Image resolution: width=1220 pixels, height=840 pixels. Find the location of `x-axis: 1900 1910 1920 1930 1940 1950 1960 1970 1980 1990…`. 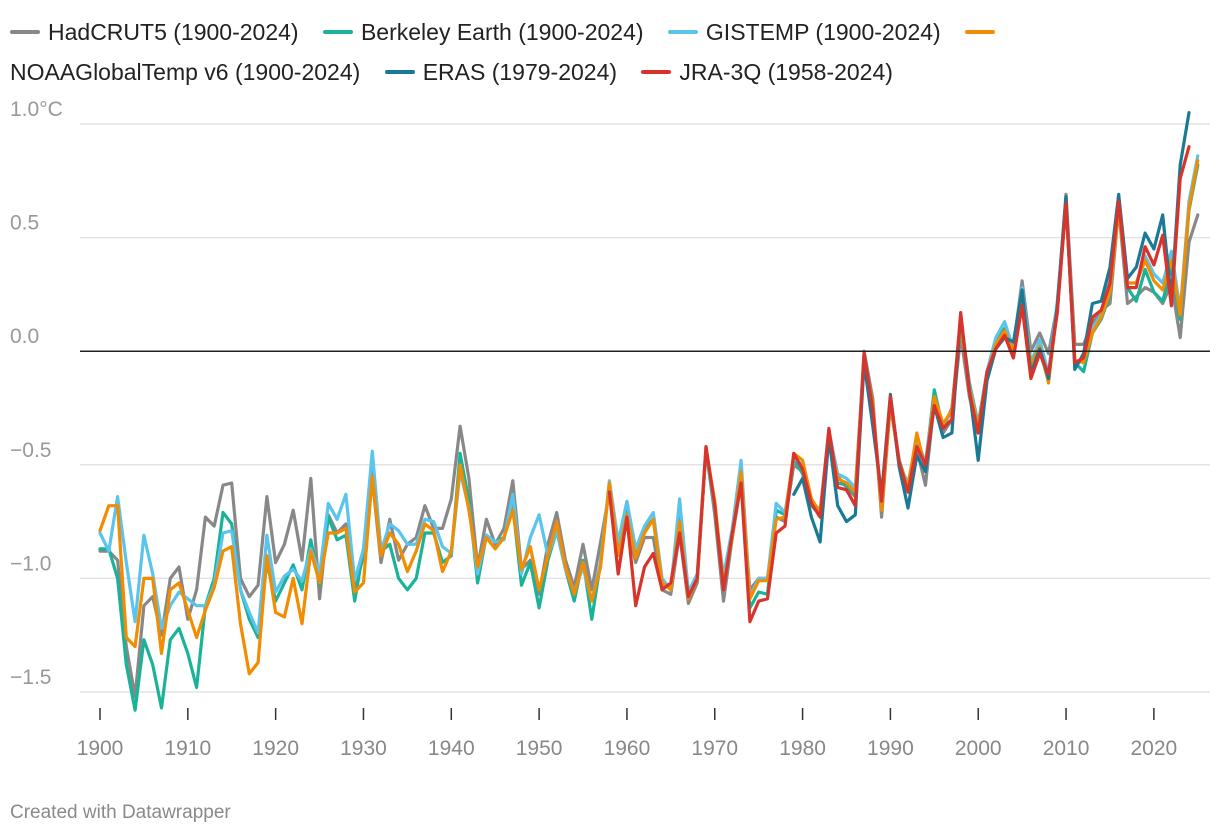

x-axis: 1900 1910 1920 1930 1940 1950 1960 1970 1980 1990… is located at coordinates (627, 734).